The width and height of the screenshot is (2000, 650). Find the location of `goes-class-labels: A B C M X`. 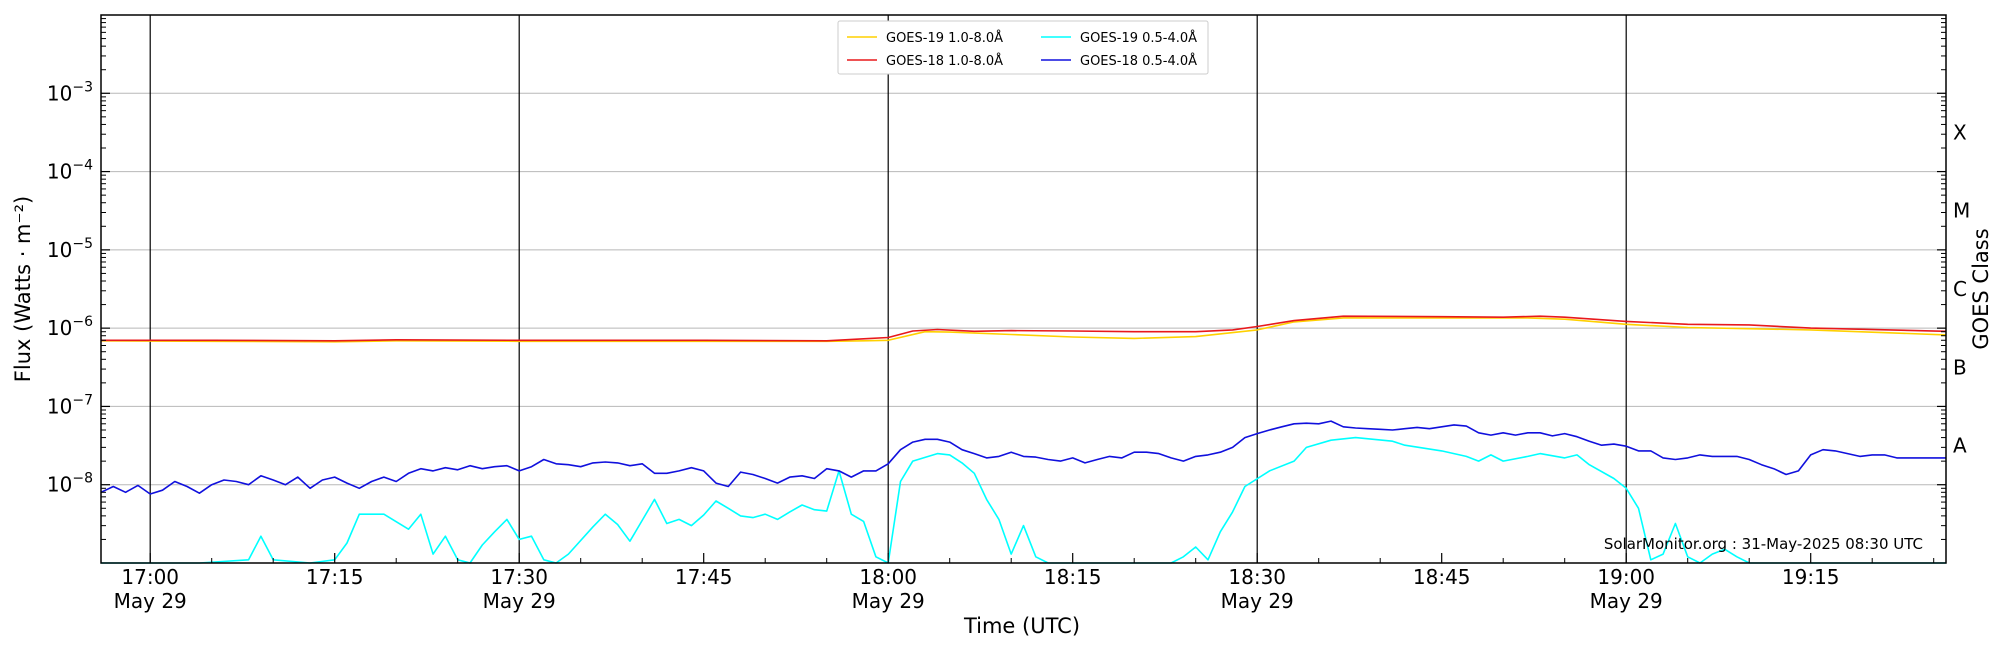

goes-class-labels: A B C M X is located at coordinates (1961, 288).